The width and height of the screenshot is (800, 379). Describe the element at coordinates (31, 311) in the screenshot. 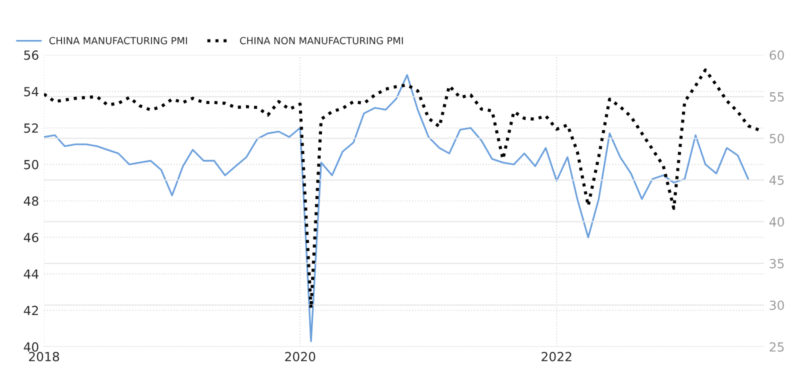

I see `y-tick-label: 42` at that location.